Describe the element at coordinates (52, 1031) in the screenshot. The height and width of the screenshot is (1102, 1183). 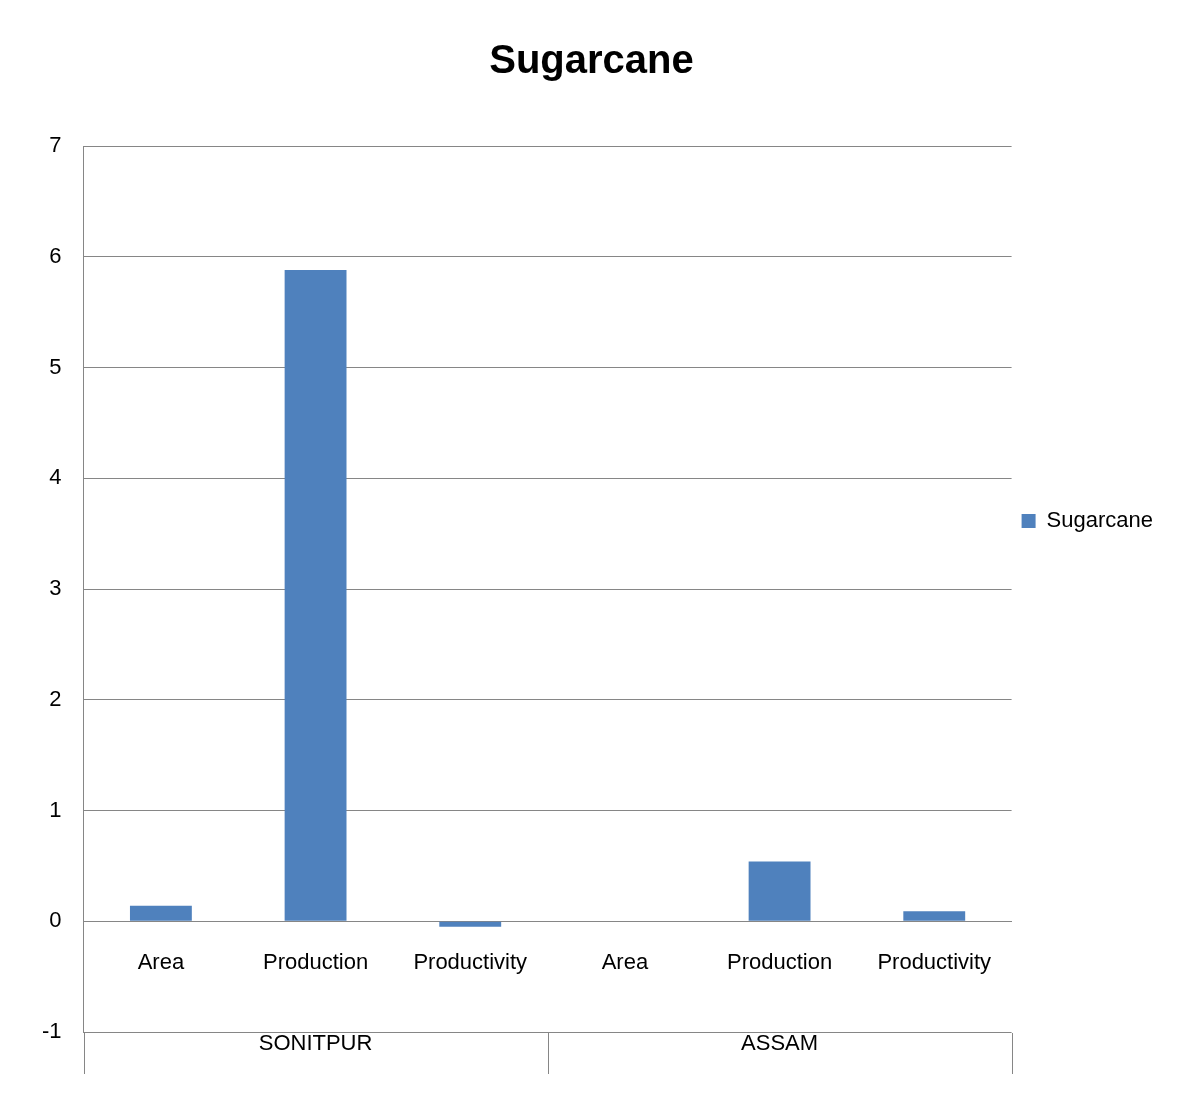
I see `y-tick-label: -1` at that location.